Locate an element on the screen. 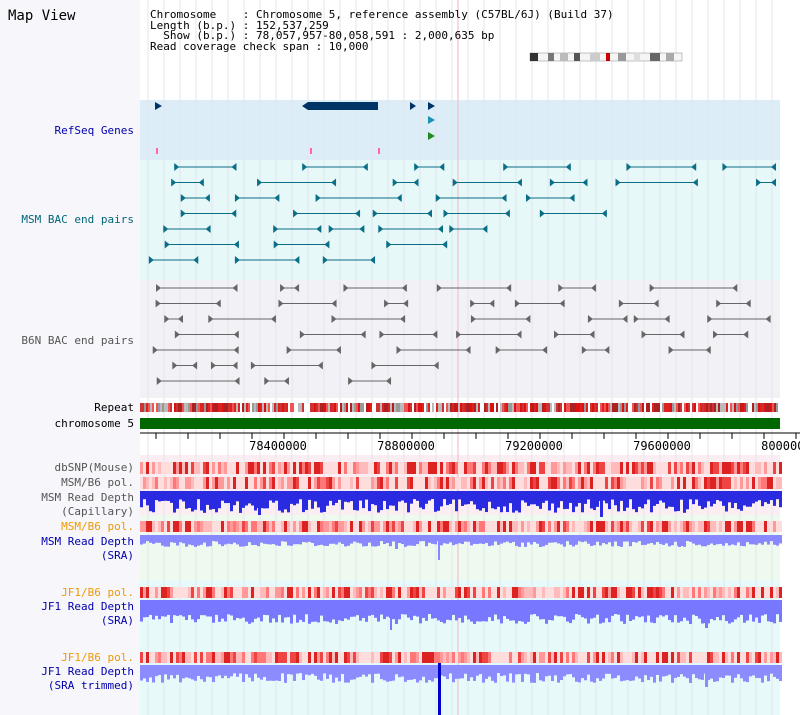 Image resolution: width=800 pixels, height=715 pixels. track-label-msm-depth-cap: MSM Read Depth is located at coordinates (87, 497).